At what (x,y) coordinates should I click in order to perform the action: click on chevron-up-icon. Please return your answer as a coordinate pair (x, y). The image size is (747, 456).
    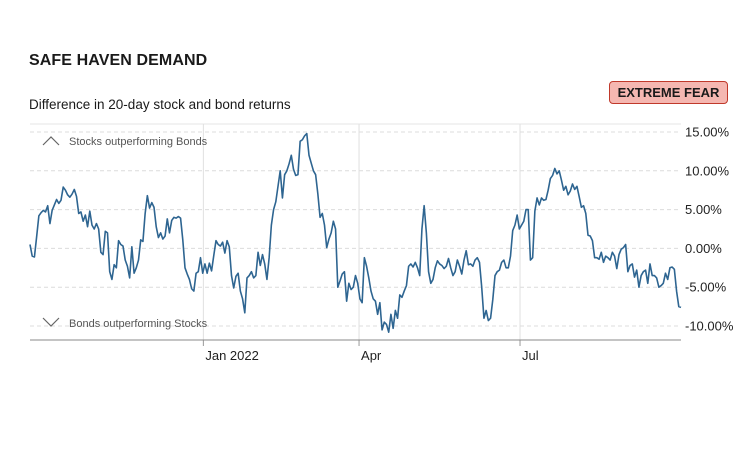
    Looking at the image, I should click on (51, 141).